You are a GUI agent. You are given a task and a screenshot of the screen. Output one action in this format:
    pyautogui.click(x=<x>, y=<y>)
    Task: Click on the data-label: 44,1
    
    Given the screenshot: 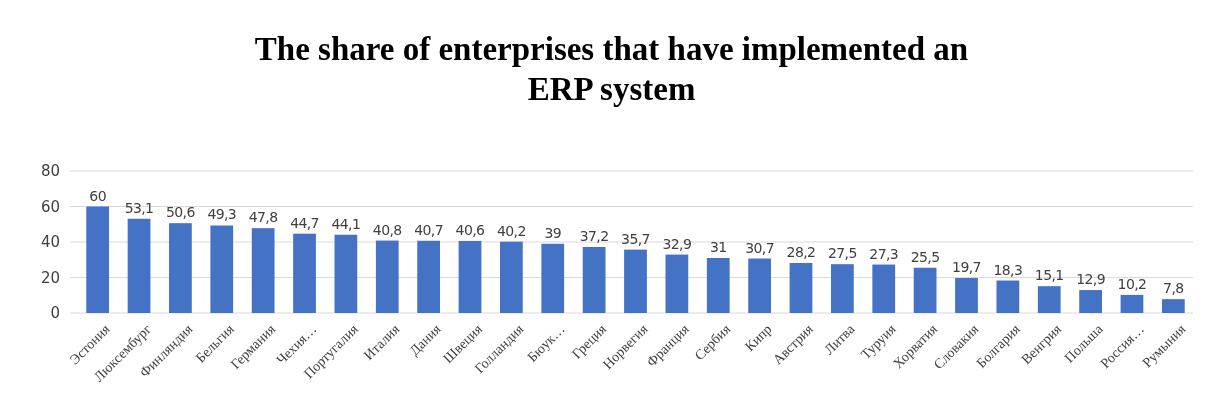 What is the action you would take?
    pyautogui.click(x=346, y=223)
    